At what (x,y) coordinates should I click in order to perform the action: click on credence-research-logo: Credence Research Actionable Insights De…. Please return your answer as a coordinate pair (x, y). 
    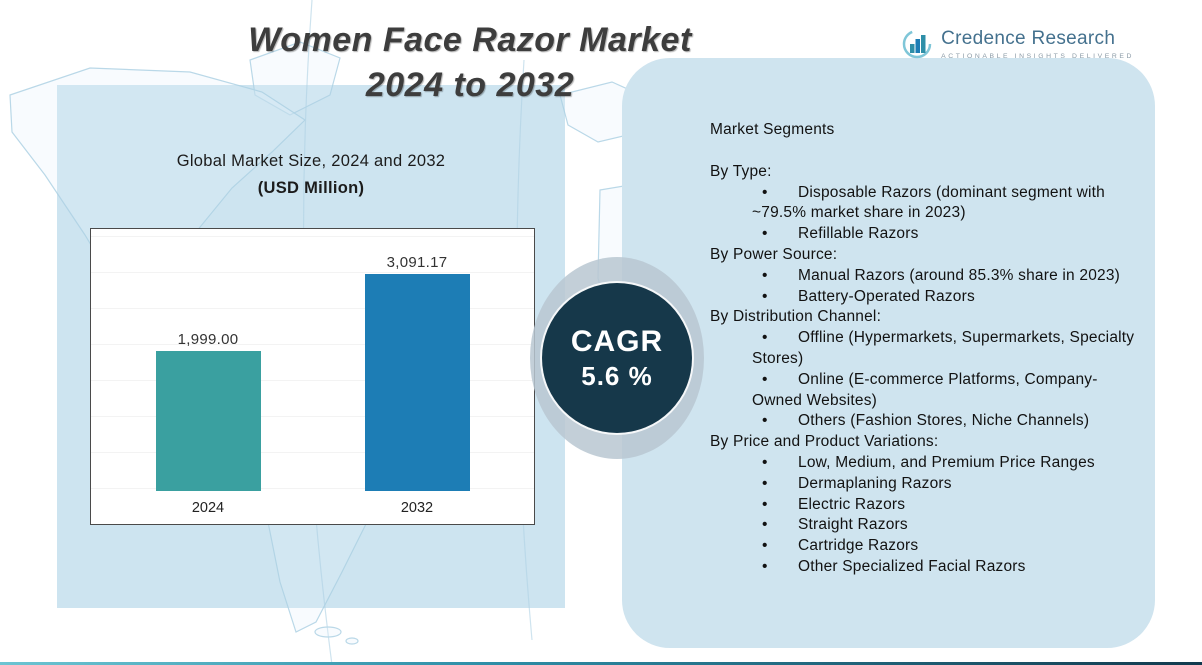
    Looking at the image, I should click on (1017, 46).